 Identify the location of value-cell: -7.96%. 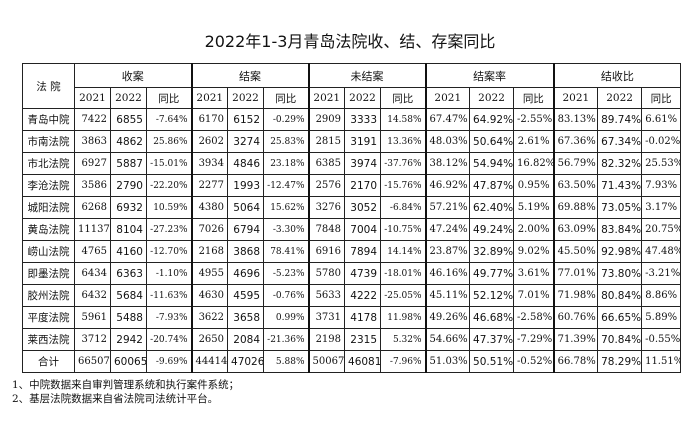
(403, 361).